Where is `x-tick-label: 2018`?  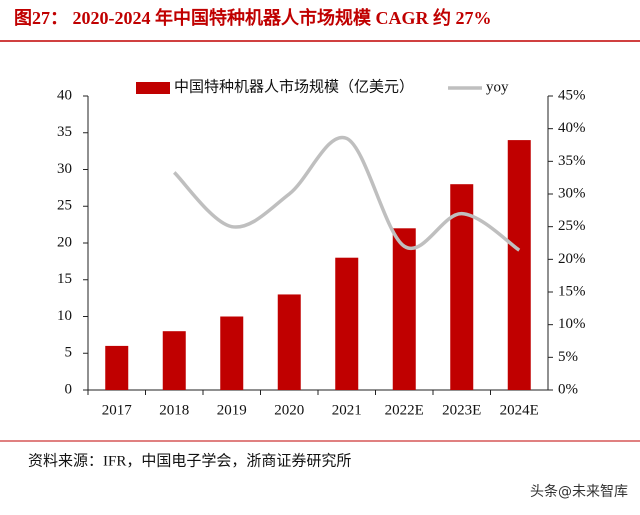
x-tick-label: 2018 is located at coordinates (174, 410).